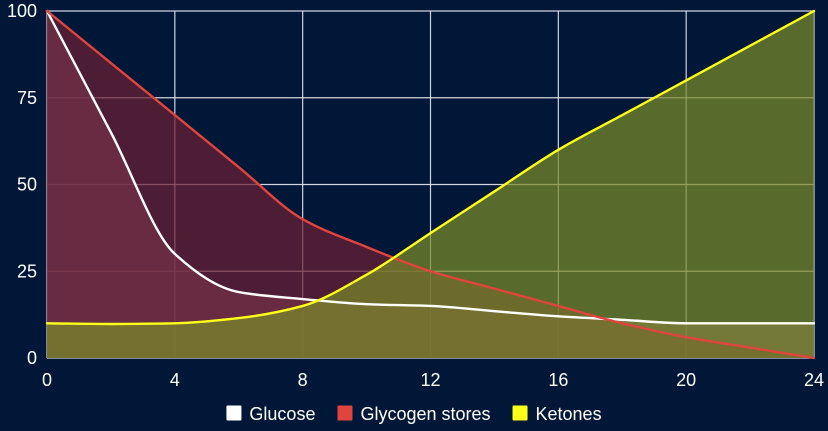 The image size is (828, 431). Describe the element at coordinates (32, 358) in the screenshot. I see `y-tick-label: 0` at that location.